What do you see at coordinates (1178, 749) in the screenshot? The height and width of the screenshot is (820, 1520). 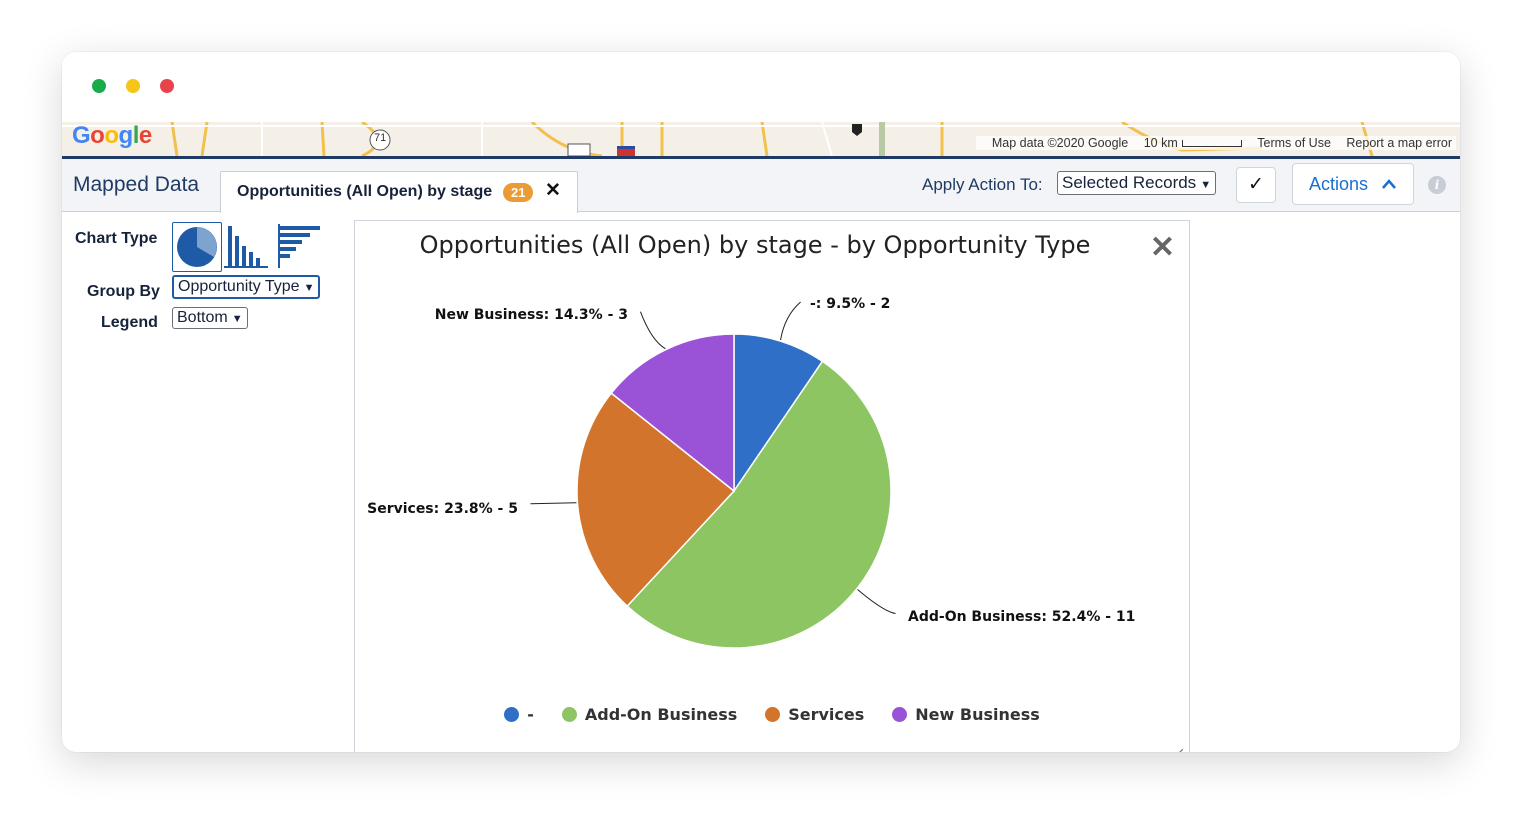 I see `resize-handle-icon` at bounding box center [1178, 749].